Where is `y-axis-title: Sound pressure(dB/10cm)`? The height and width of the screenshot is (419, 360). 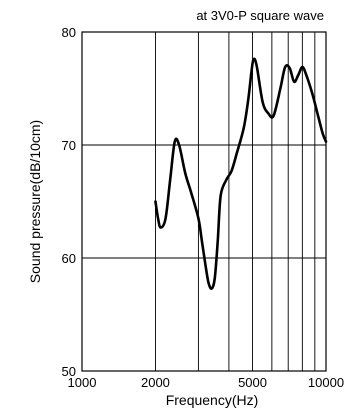
y-axis-title: Sound pressure(dB/10cm) is located at coordinates (35, 201).